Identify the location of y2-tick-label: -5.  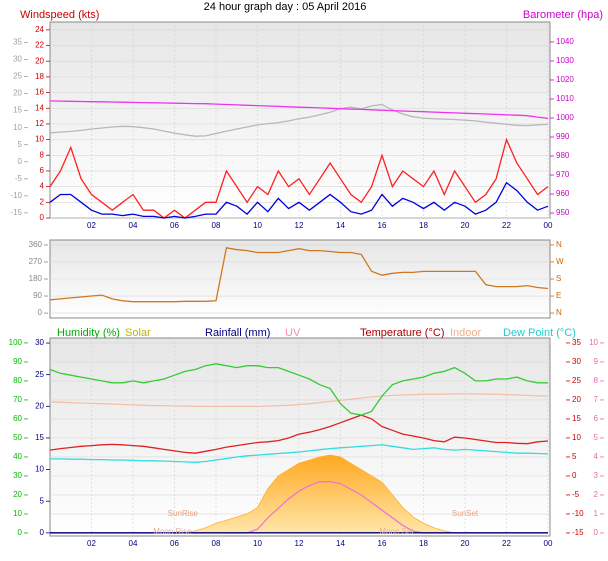
(576, 494).